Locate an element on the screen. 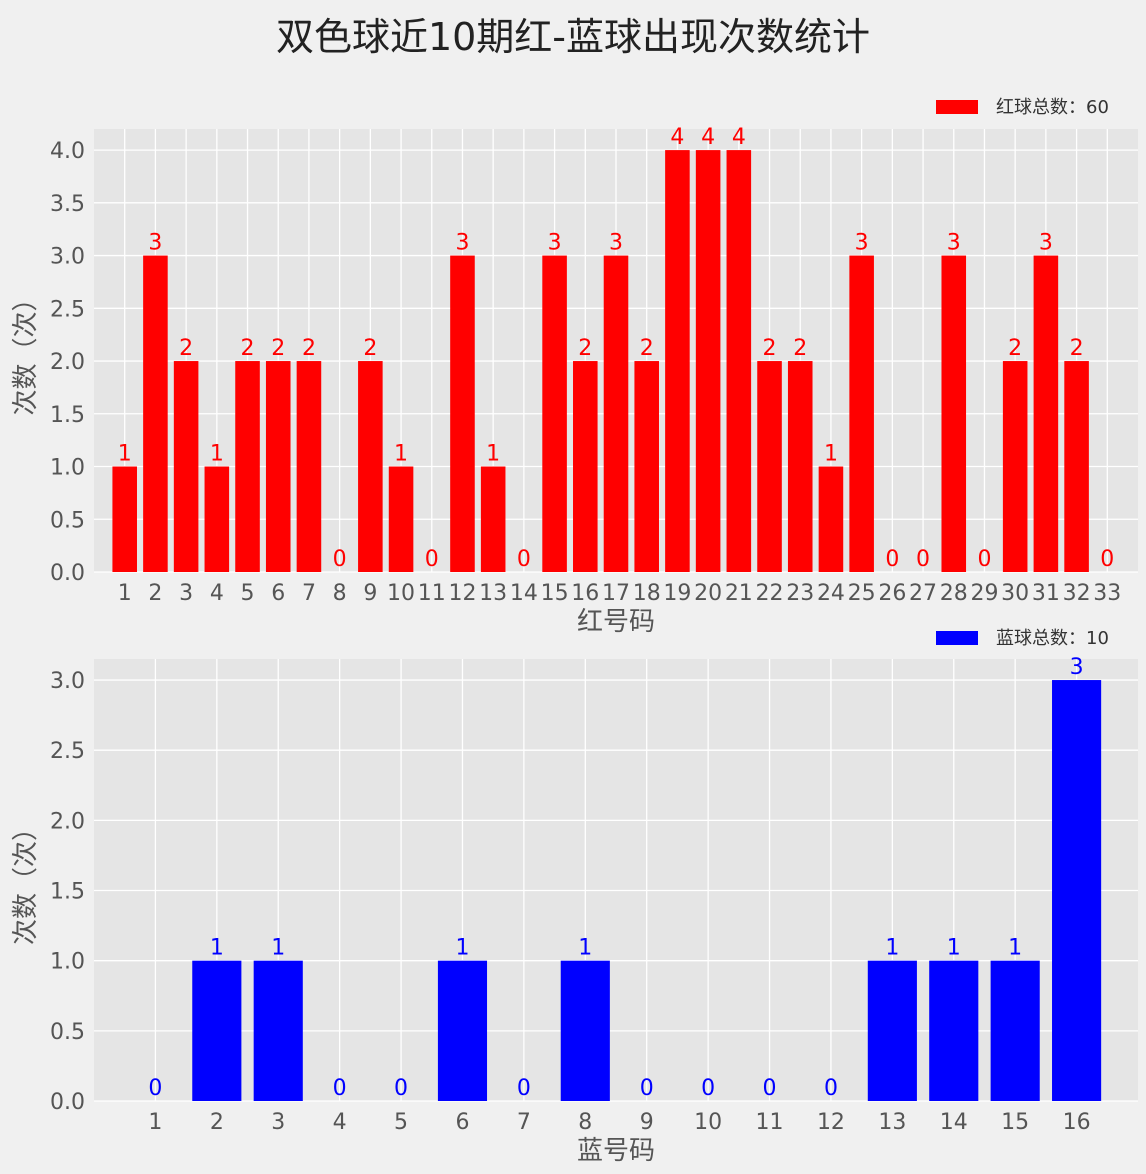 The width and height of the screenshot is (1146, 1174). x-tick-label: 16 is located at coordinates (1077, 1122).